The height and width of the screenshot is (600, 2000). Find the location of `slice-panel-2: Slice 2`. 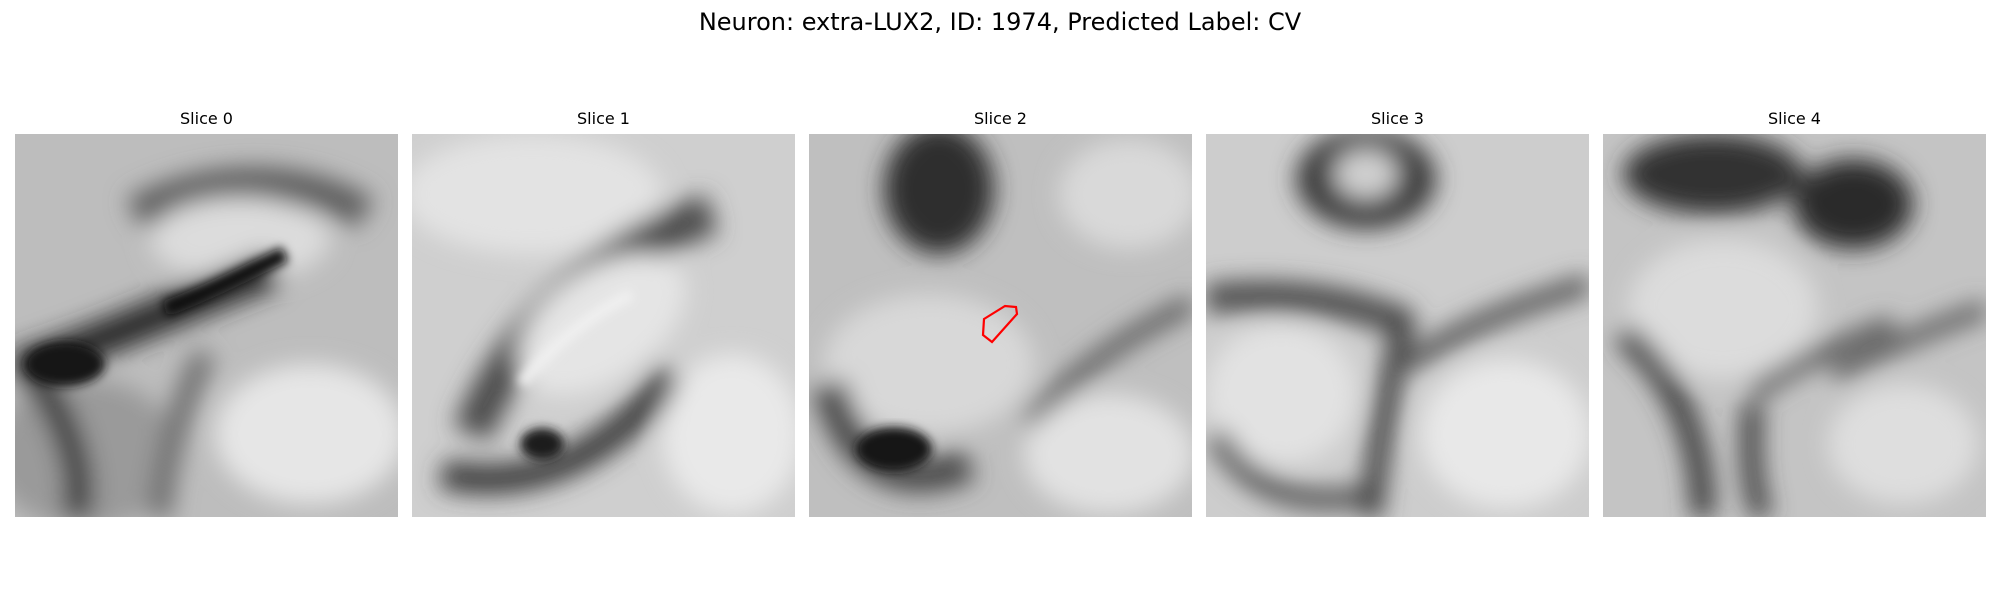

slice-panel-2: Slice 2 is located at coordinates (1000, 314).